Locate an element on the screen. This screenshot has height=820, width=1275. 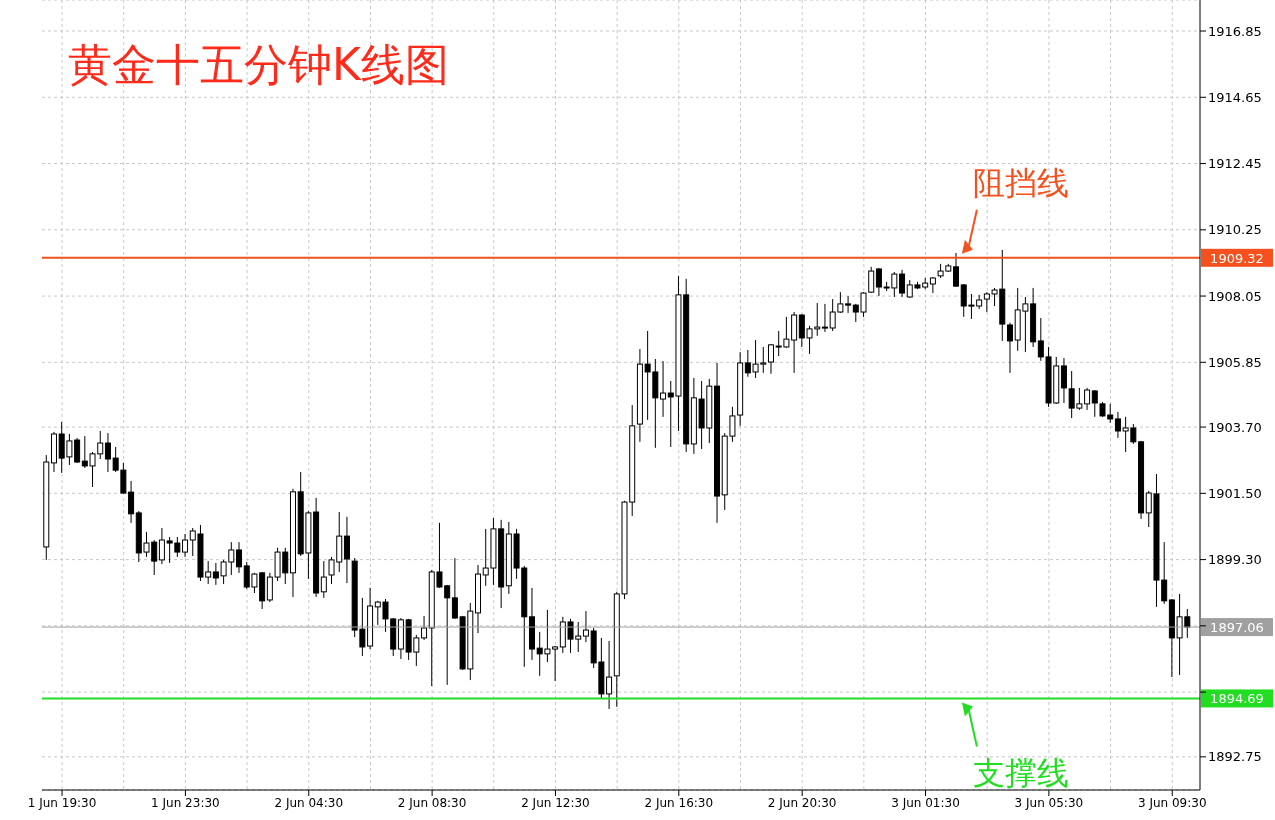
x-tick-label: 2 Jun 12:30 is located at coordinates (555, 802).